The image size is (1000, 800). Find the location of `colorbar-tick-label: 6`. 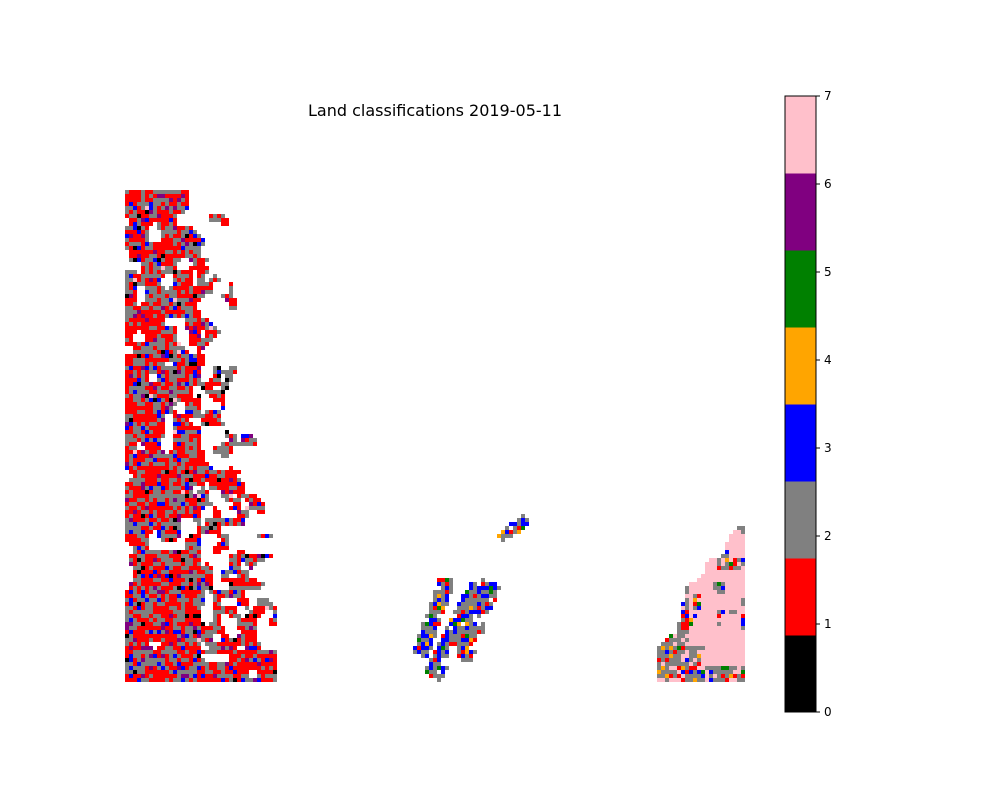

colorbar-tick-label: 6 is located at coordinates (828, 184).